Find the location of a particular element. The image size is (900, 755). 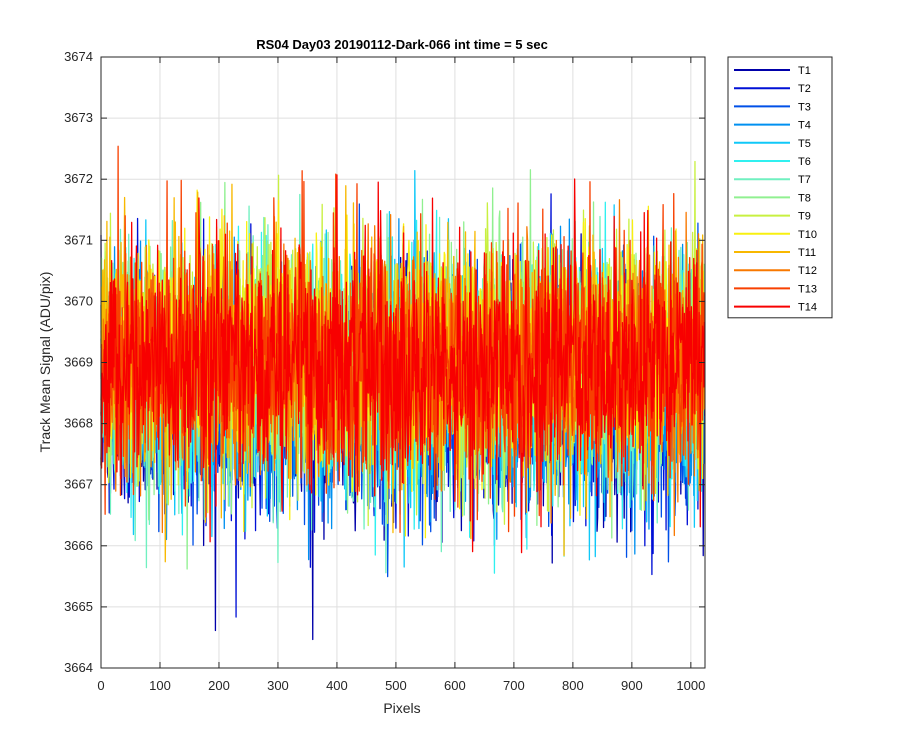

legend-entry-t1: T1 is located at coordinates (804, 71).